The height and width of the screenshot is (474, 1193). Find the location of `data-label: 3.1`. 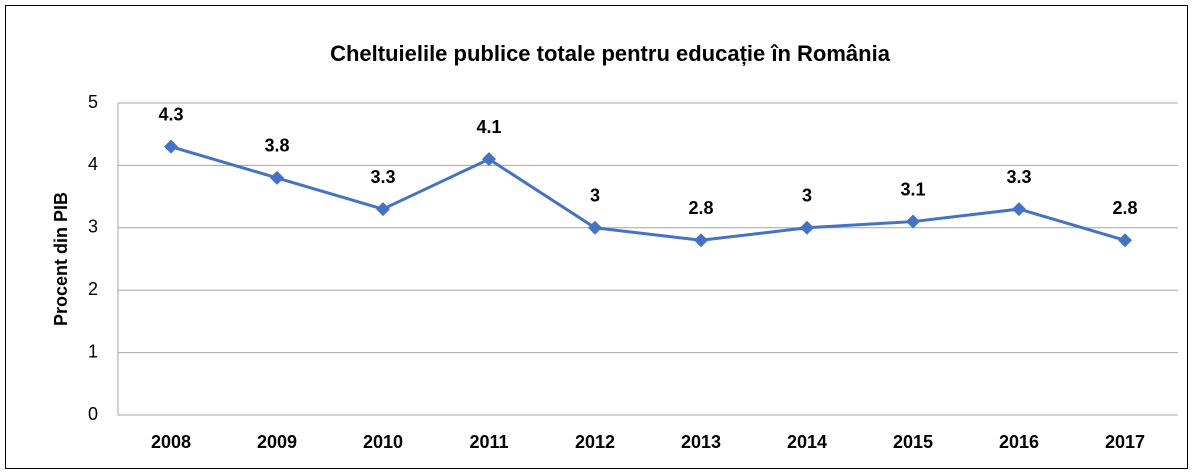

data-label: 3.1 is located at coordinates (912, 189).